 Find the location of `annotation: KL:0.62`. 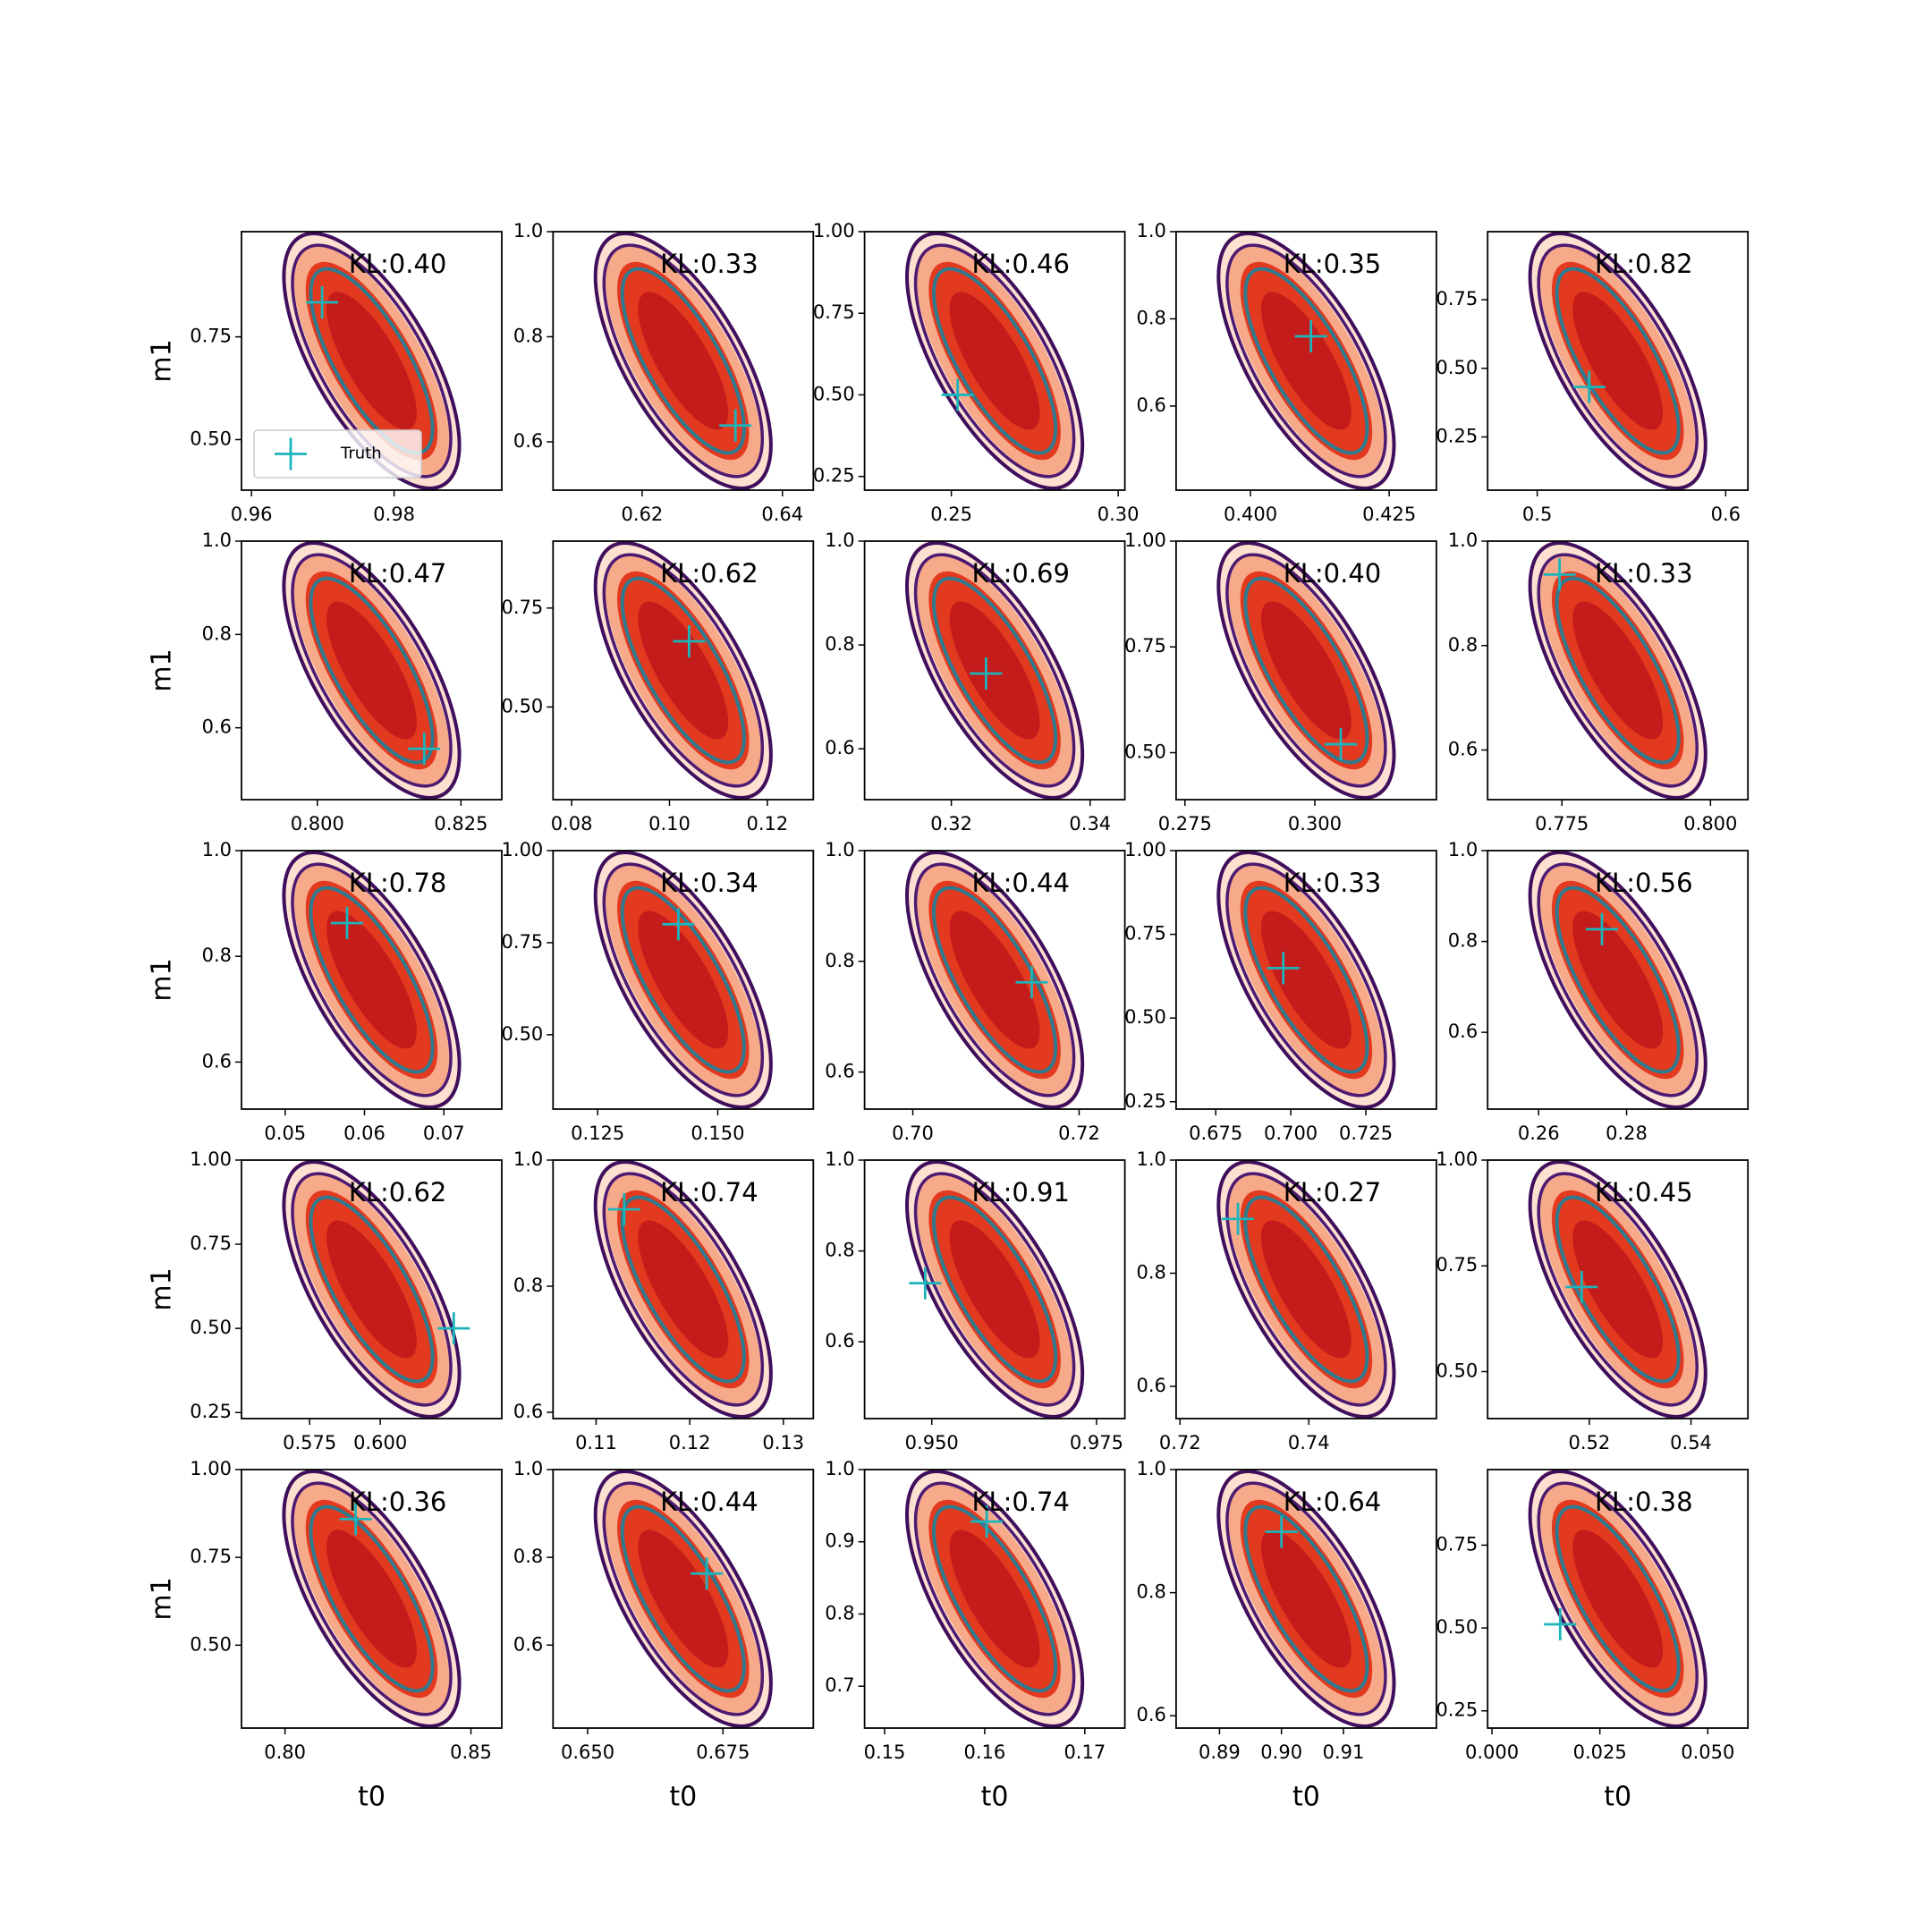

annotation: KL:0.62 is located at coordinates (709, 573).